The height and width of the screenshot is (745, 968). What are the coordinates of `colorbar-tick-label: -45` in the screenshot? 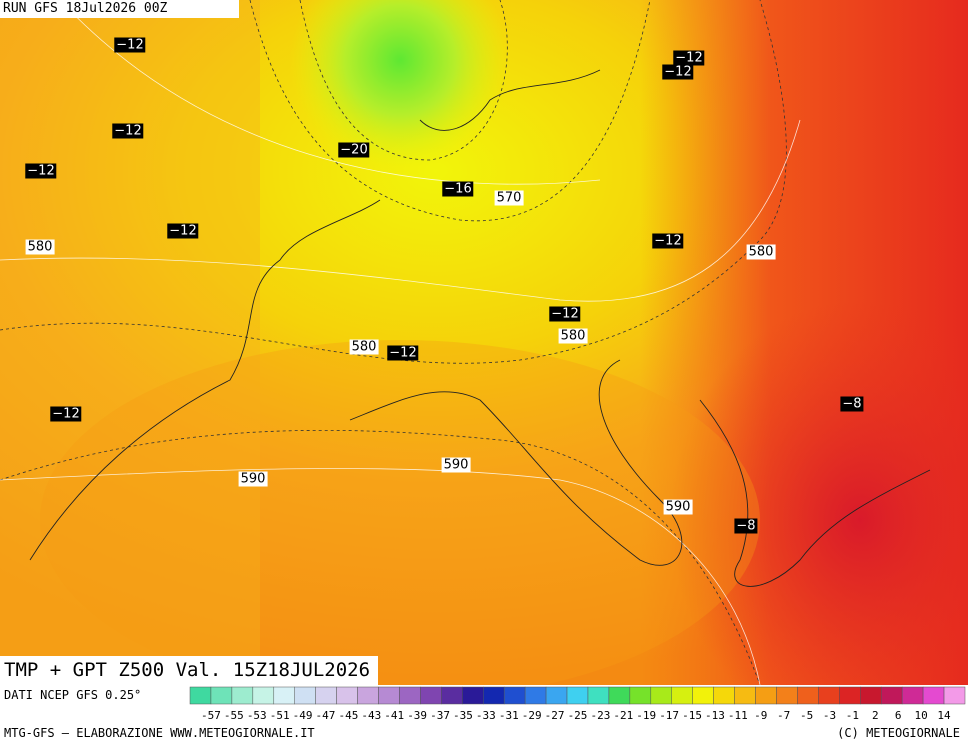 It's located at (348, 715).